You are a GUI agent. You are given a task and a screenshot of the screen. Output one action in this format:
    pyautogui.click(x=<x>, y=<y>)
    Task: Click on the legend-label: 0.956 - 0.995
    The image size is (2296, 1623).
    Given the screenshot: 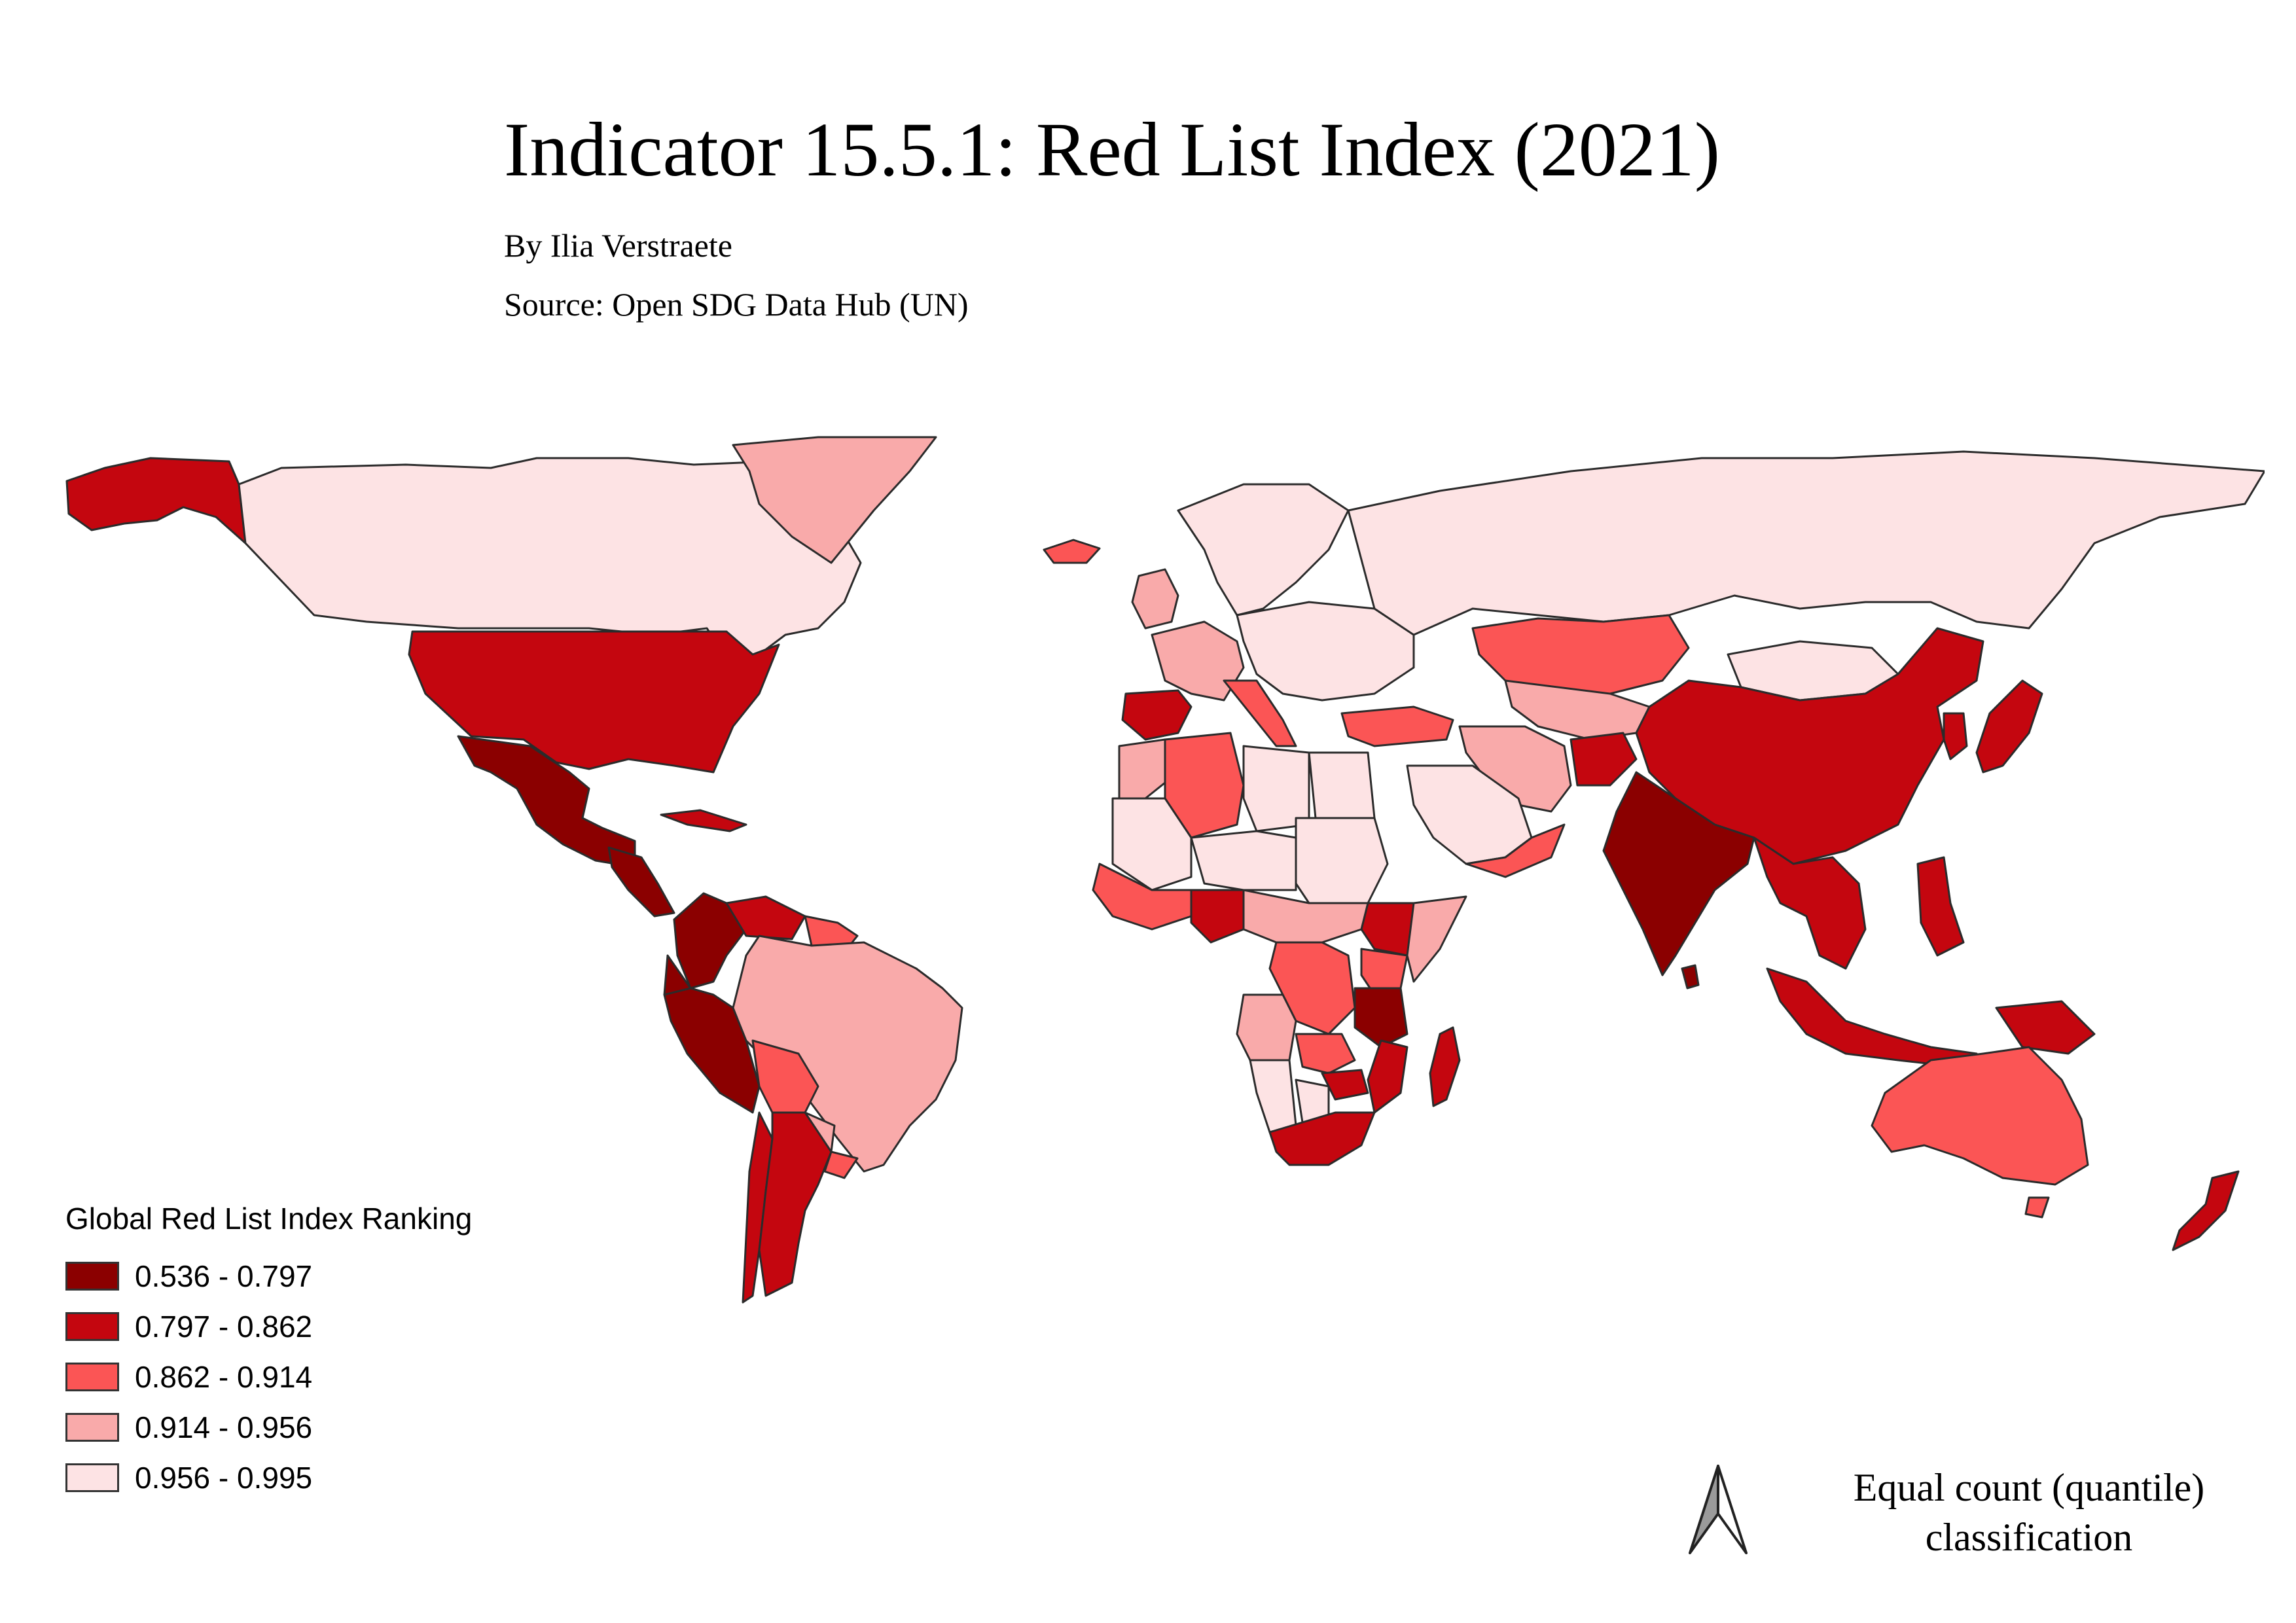 What is the action you would take?
    pyautogui.click(x=224, y=1478)
    